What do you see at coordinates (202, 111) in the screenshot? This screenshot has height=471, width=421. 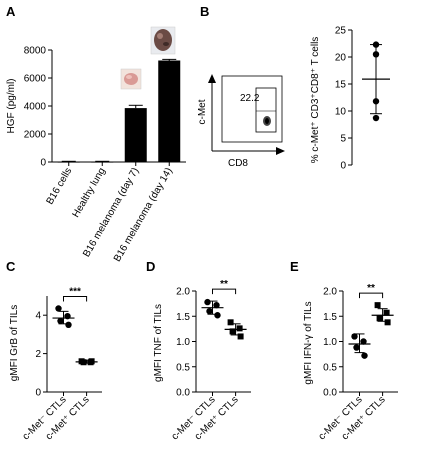 I see `flow-y-label: c-Met` at bounding box center [202, 111].